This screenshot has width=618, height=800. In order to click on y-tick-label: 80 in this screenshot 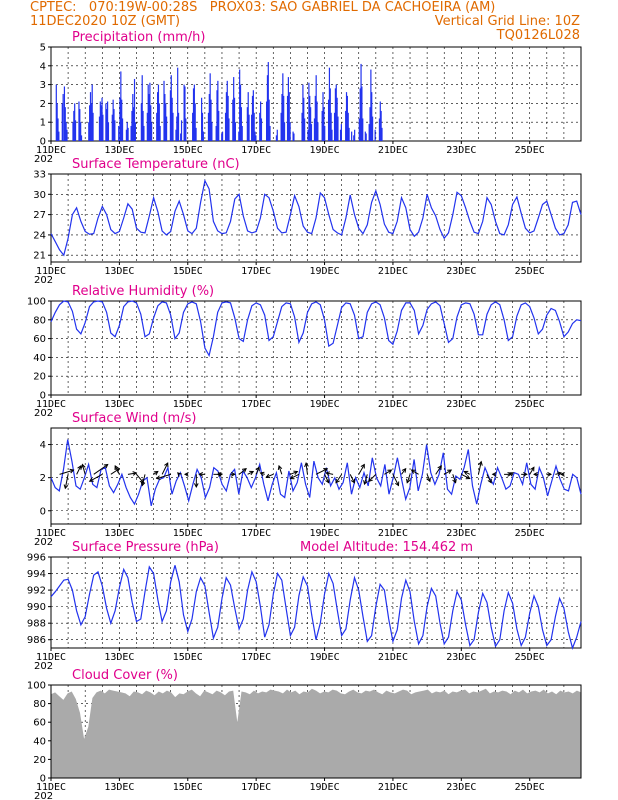, I will do `click(39, 704)`.